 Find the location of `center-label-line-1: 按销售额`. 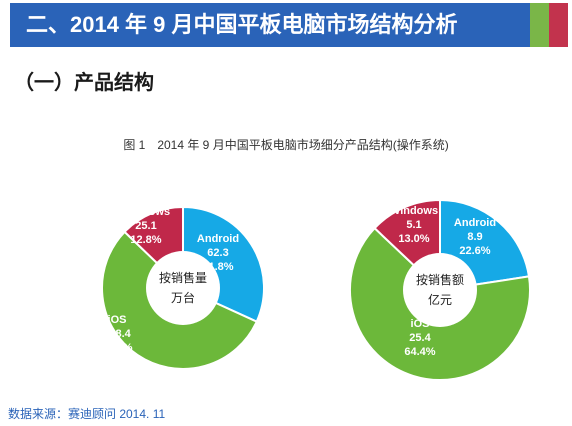

center-label-line-1: 按销售额 is located at coordinates (440, 279).